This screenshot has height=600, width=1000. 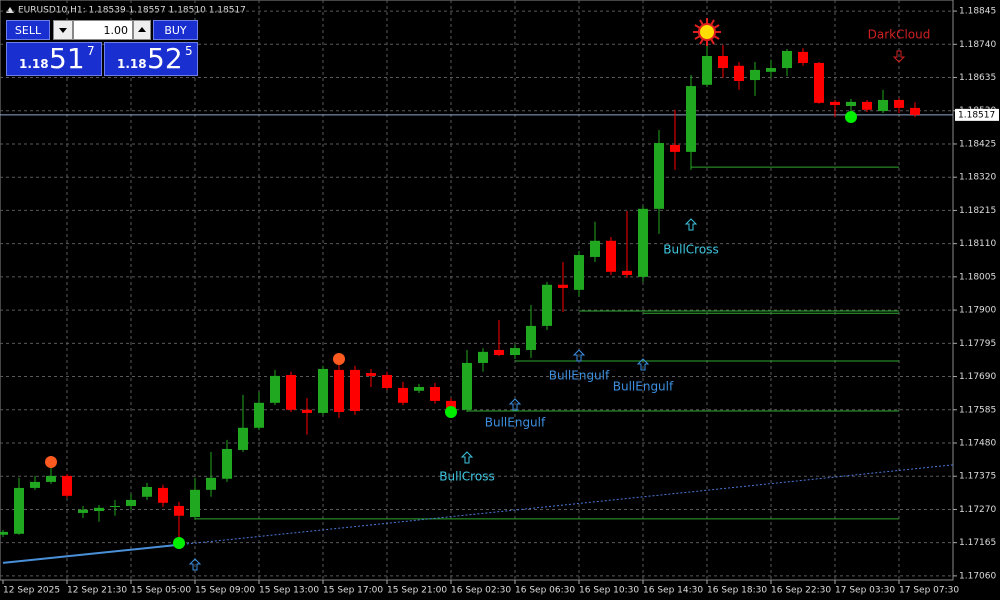 What do you see at coordinates (737, 591) in the screenshot?
I see `x-tick-label: 16 Sep 18:30` at bounding box center [737, 591].